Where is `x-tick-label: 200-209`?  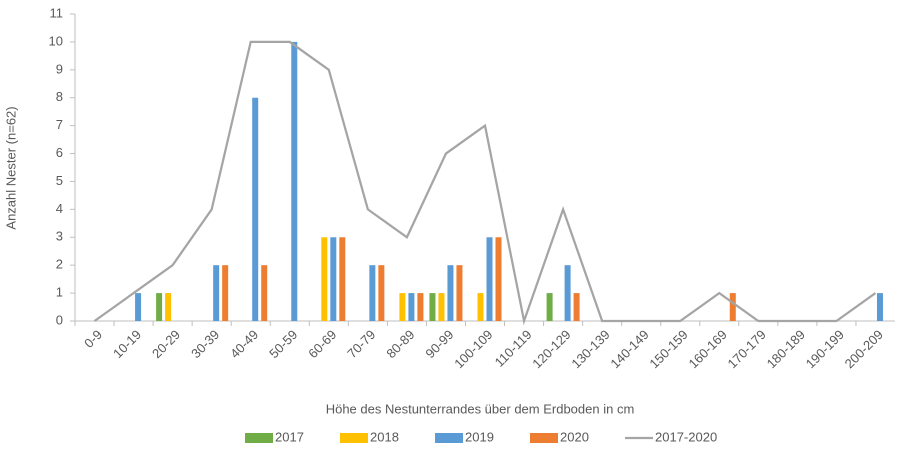
x-tick-label: 200-209 is located at coordinates (864, 349).